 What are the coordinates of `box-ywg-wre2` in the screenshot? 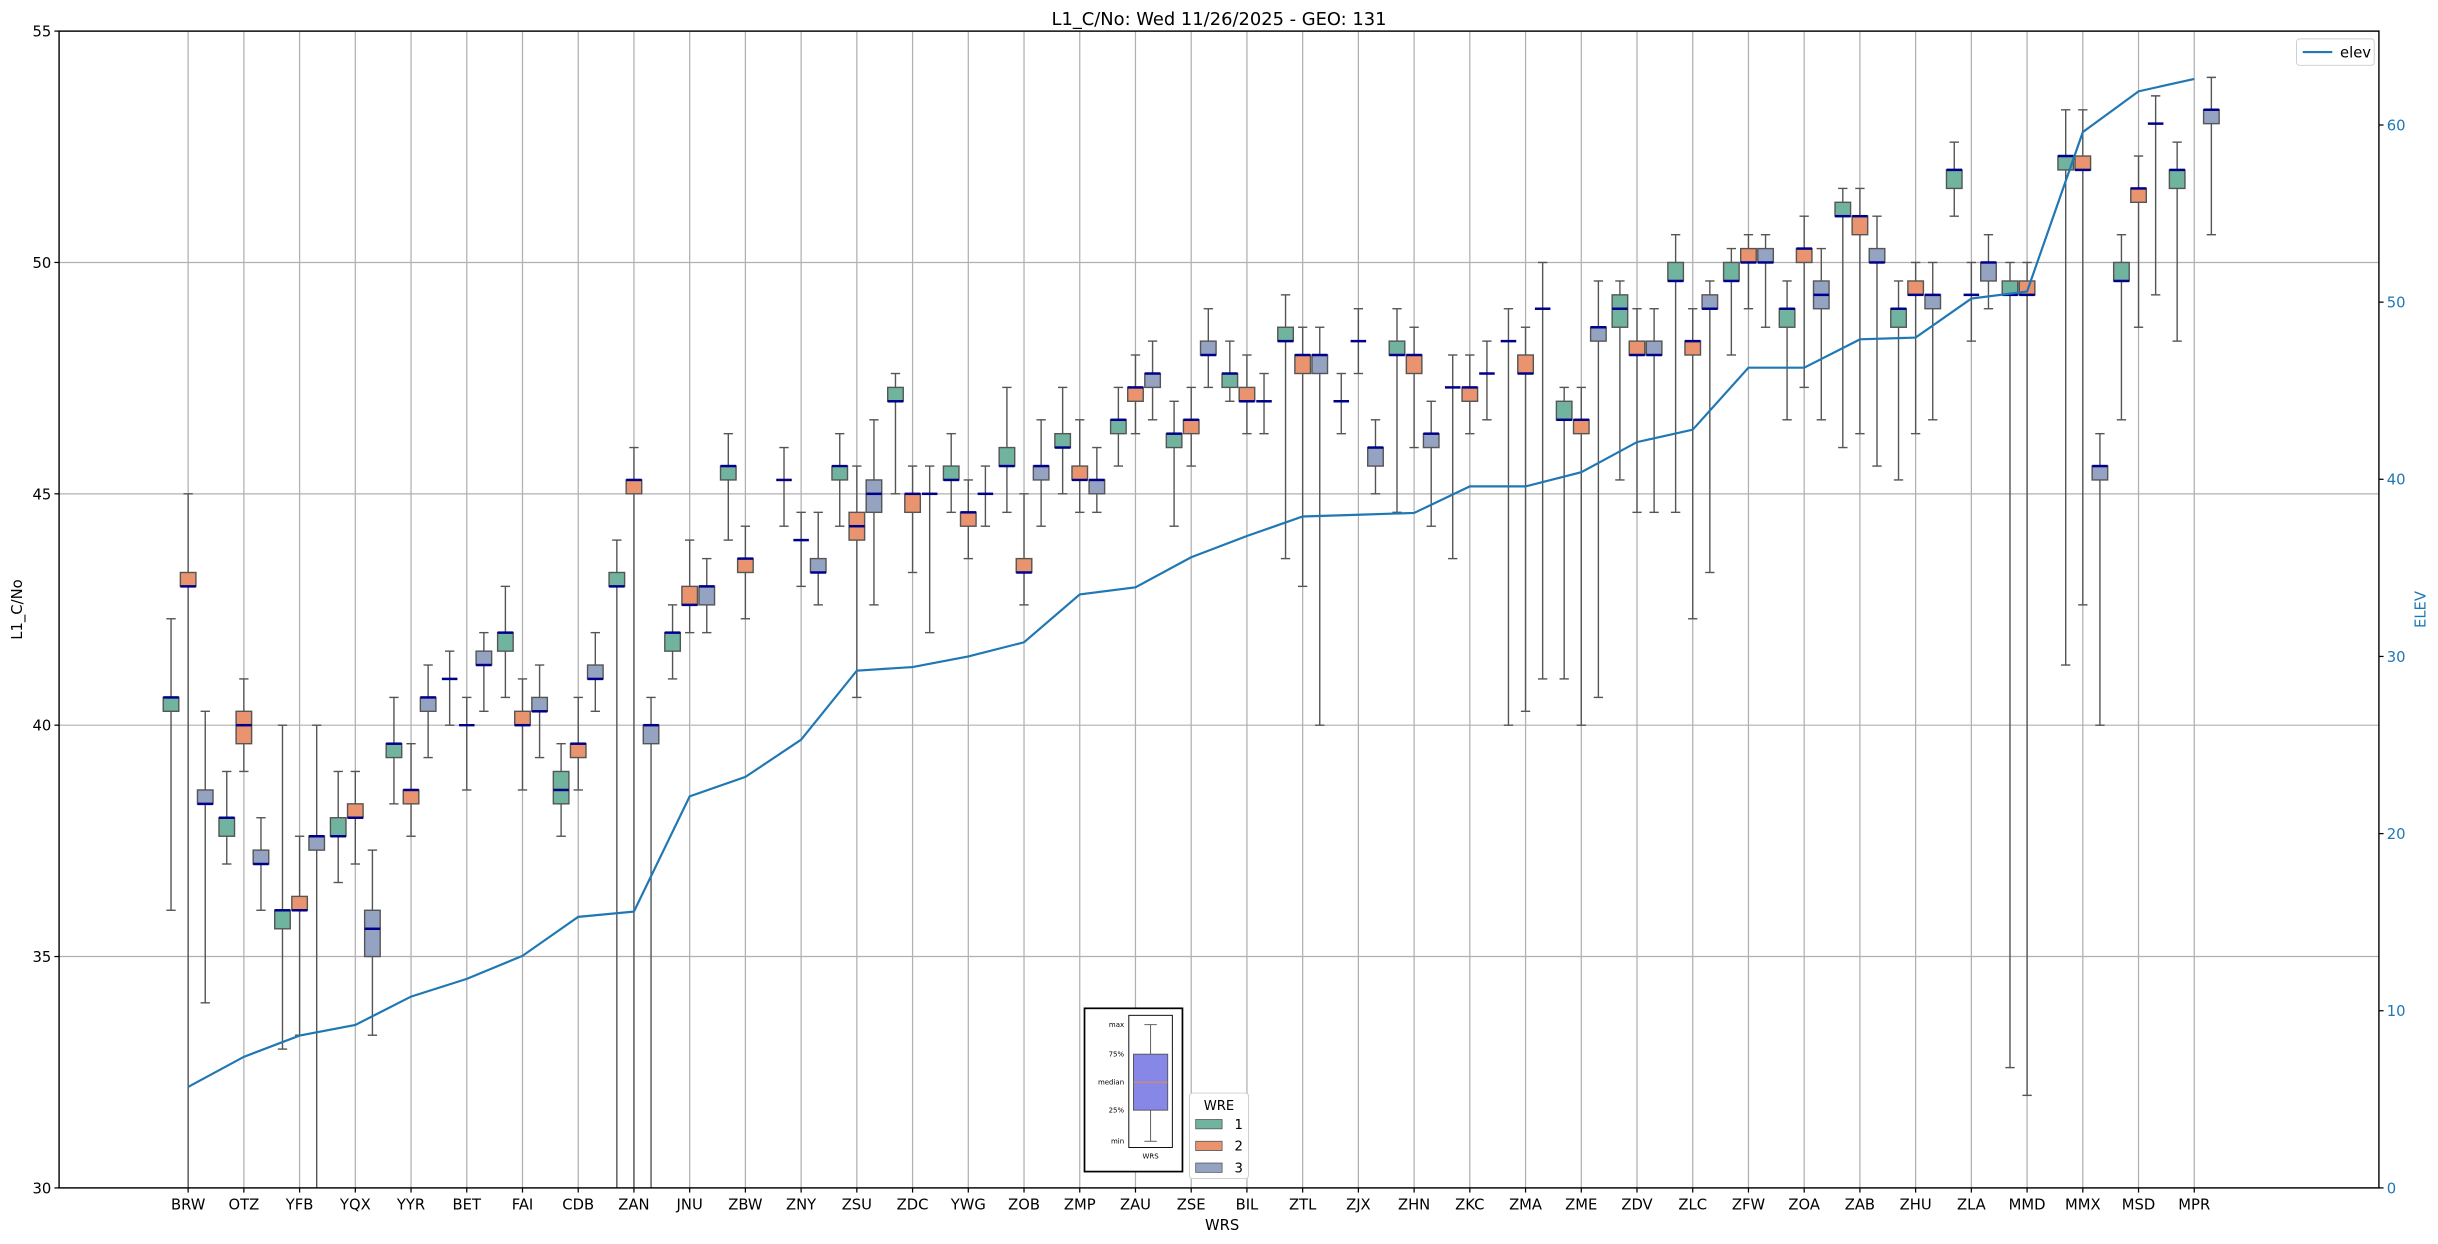 It's located at (968, 519).